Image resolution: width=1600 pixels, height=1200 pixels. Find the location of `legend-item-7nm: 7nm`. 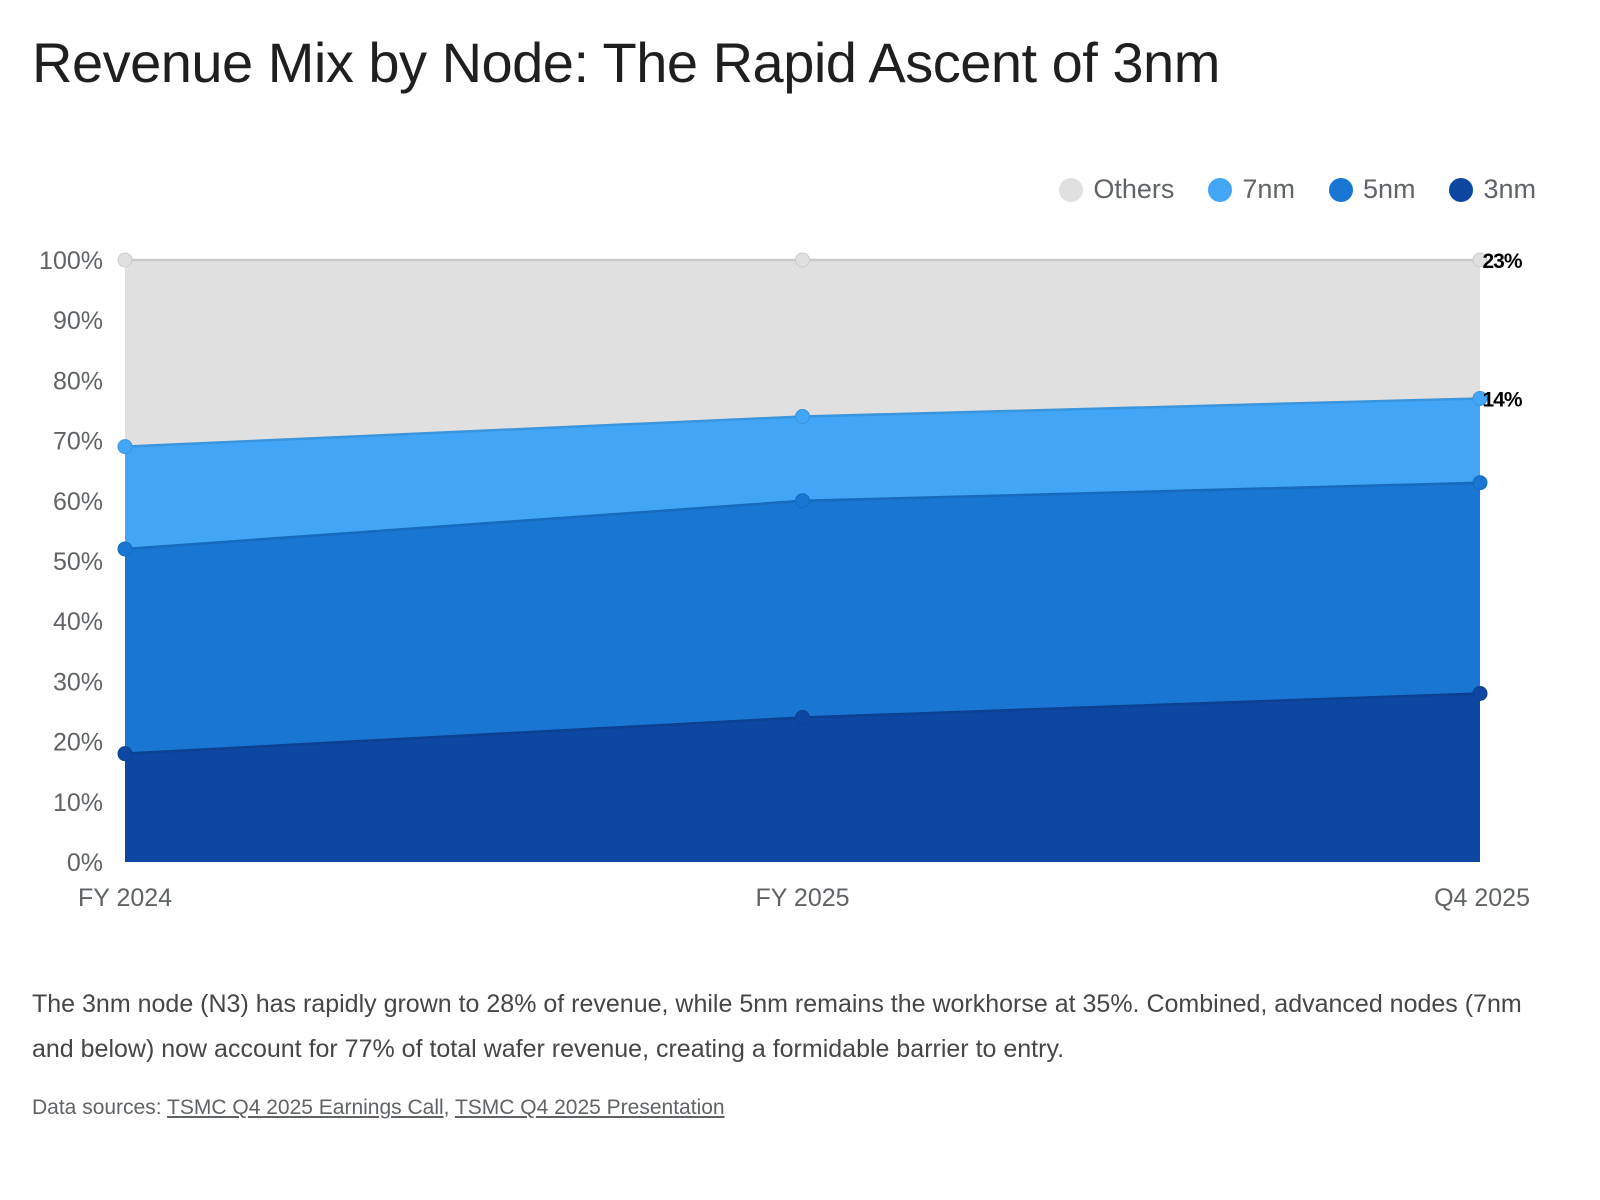

legend-item-7nm: 7nm is located at coordinates (1251, 189).